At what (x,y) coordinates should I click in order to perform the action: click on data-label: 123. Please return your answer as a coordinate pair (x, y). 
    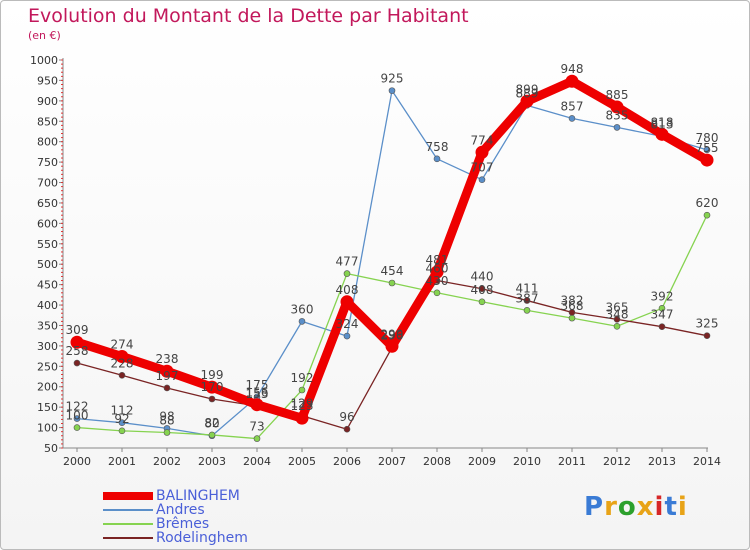
    Looking at the image, I should click on (302, 406).